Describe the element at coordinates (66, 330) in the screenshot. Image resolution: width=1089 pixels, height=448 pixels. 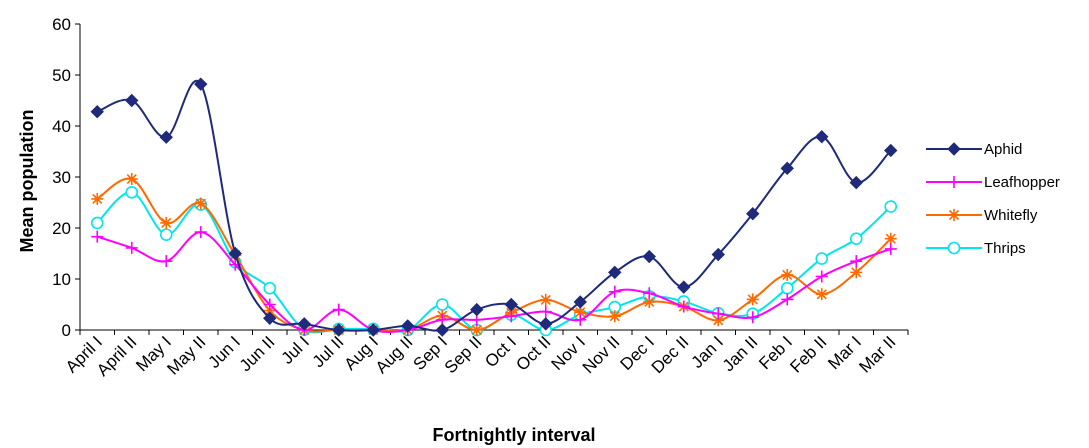
I see `y-tick-label: 0` at that location.